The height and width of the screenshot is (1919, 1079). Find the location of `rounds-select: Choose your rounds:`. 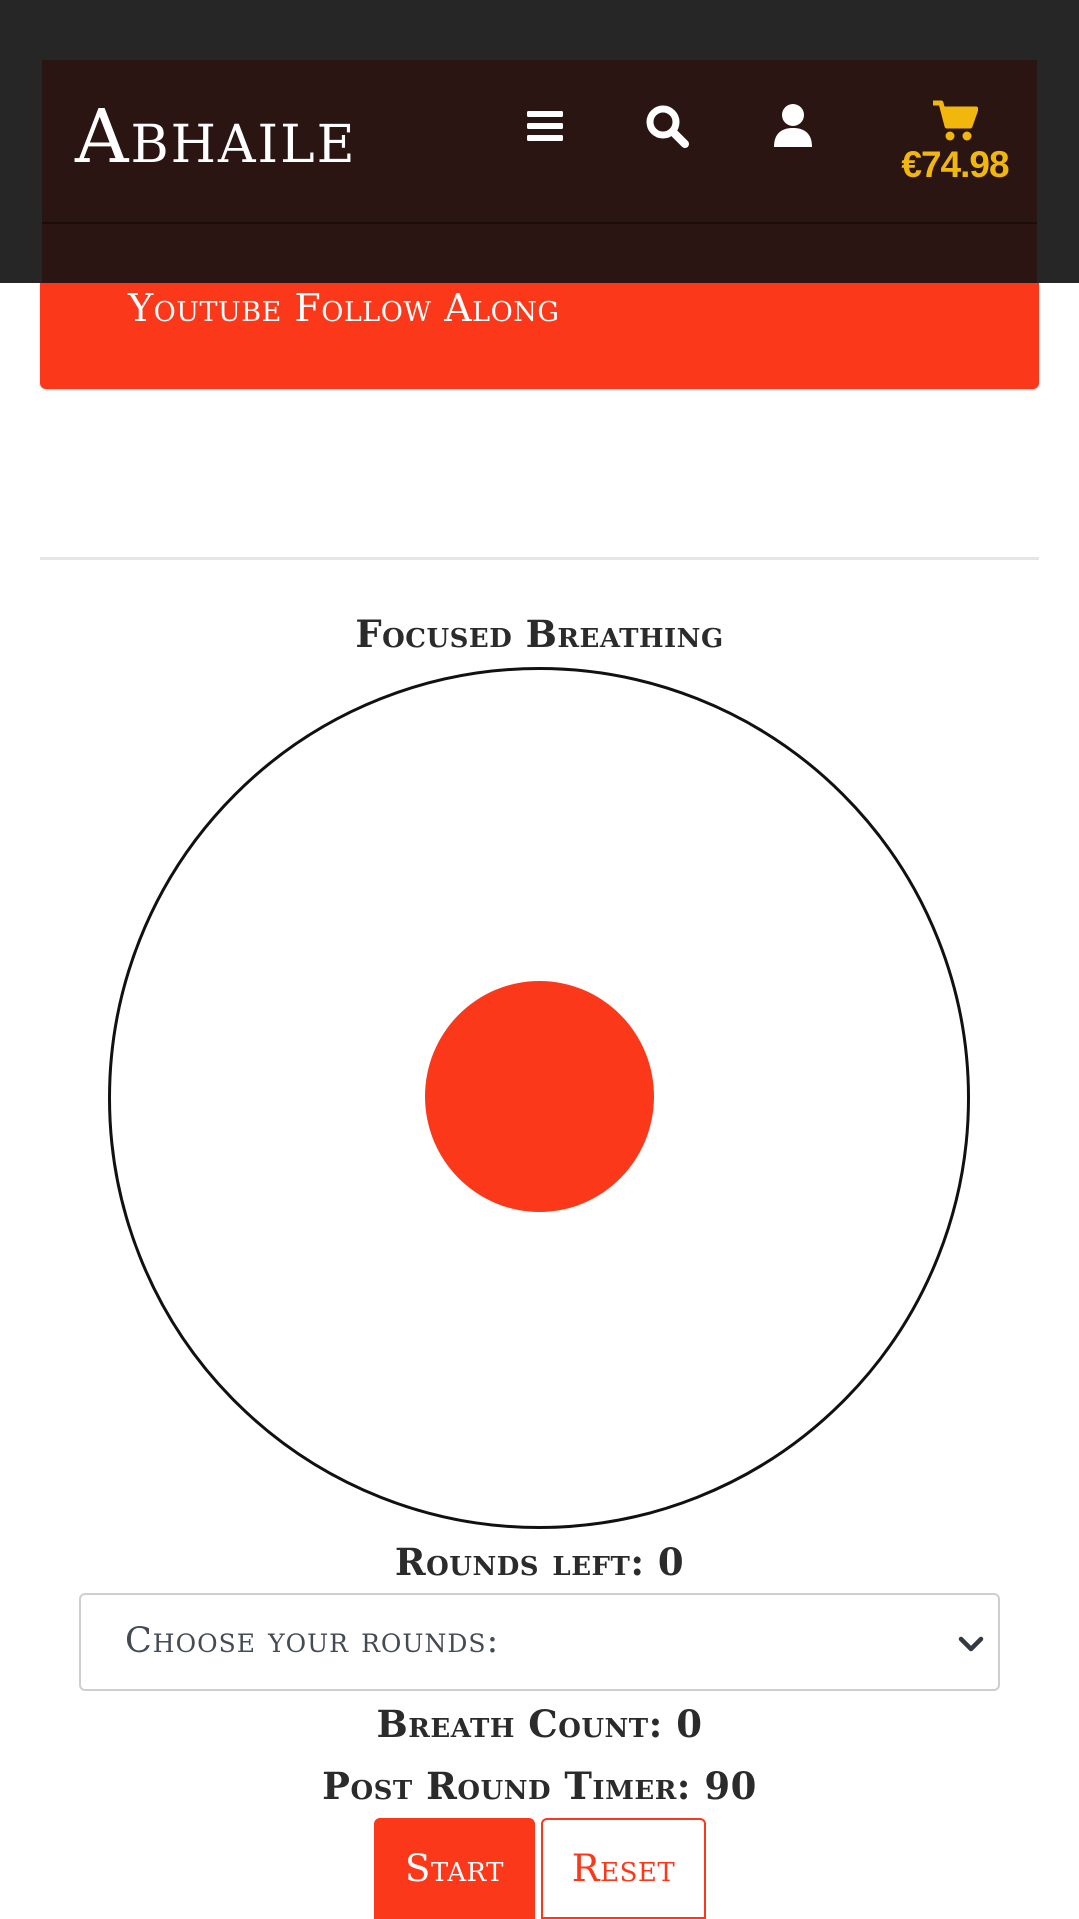

rounds-select: Choose your rounds: is located at coordinates (539, 1642).